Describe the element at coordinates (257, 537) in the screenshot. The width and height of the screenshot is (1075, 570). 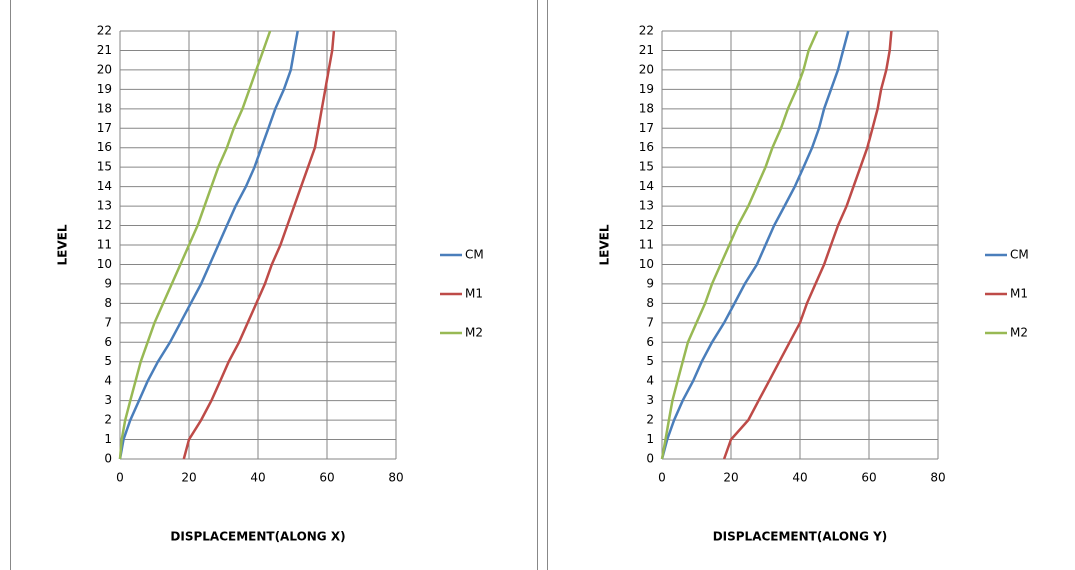
I see `x-axis-label: DISPLACEMENT(ALONG X)` at that location.